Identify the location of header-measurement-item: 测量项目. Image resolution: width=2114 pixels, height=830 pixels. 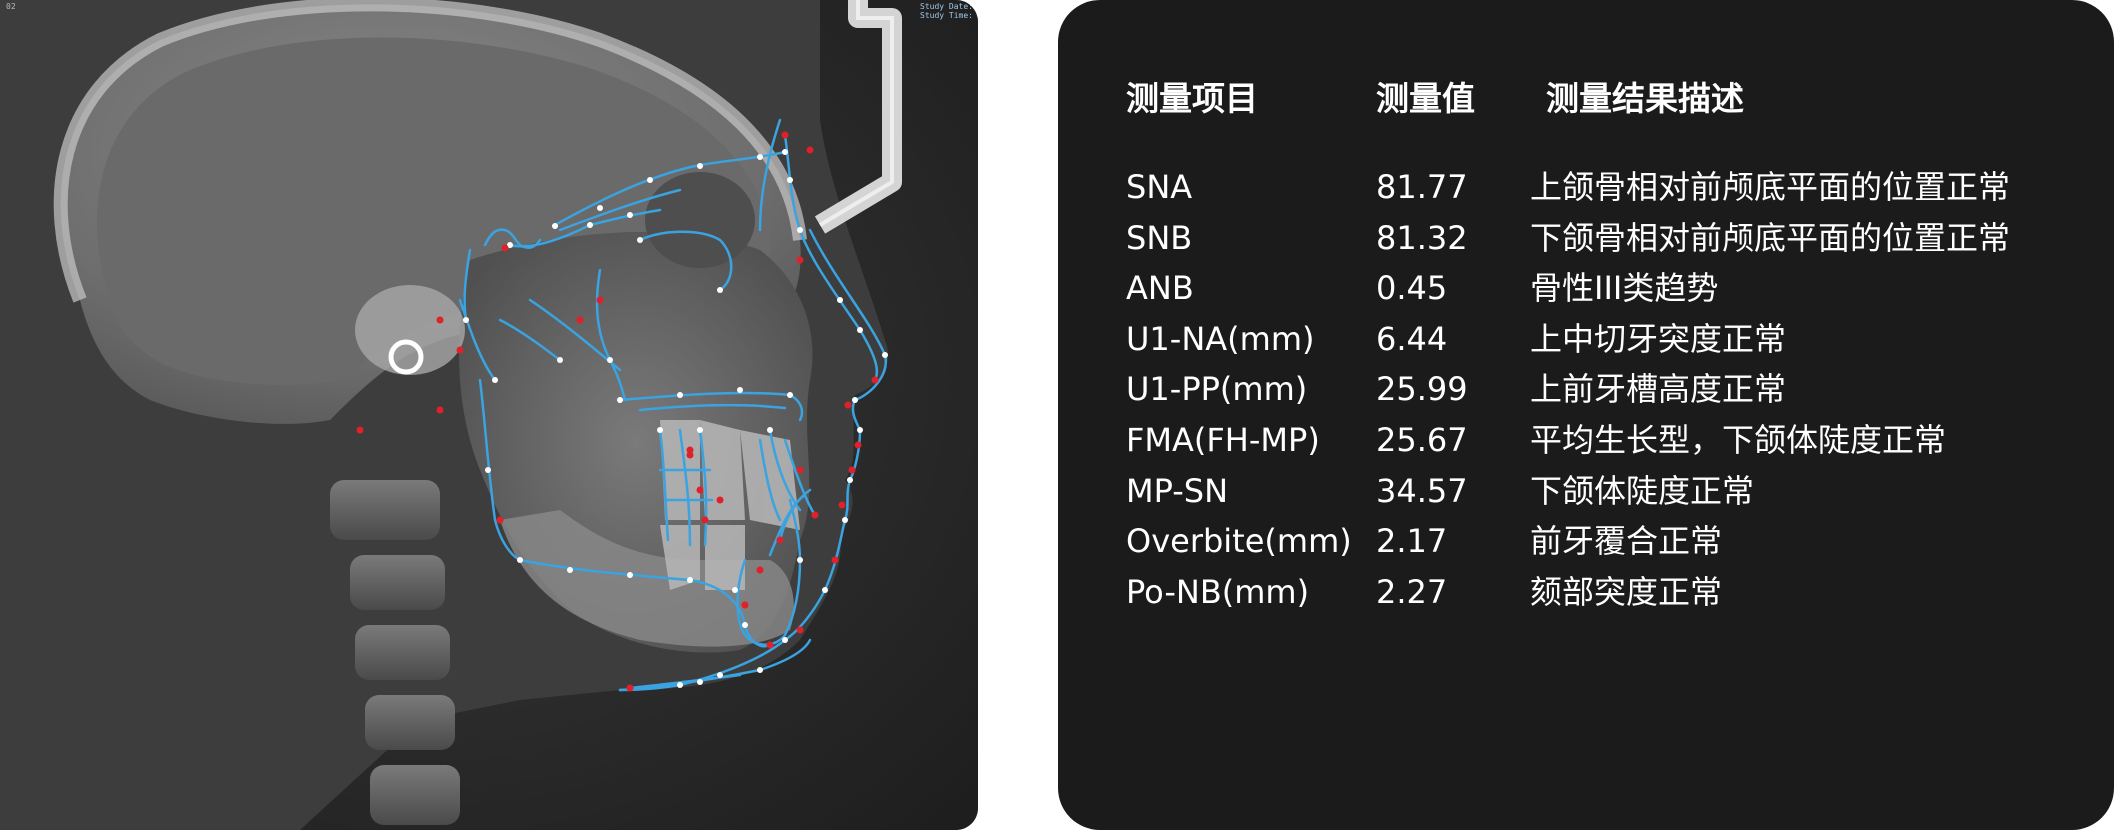
(1192, 98).